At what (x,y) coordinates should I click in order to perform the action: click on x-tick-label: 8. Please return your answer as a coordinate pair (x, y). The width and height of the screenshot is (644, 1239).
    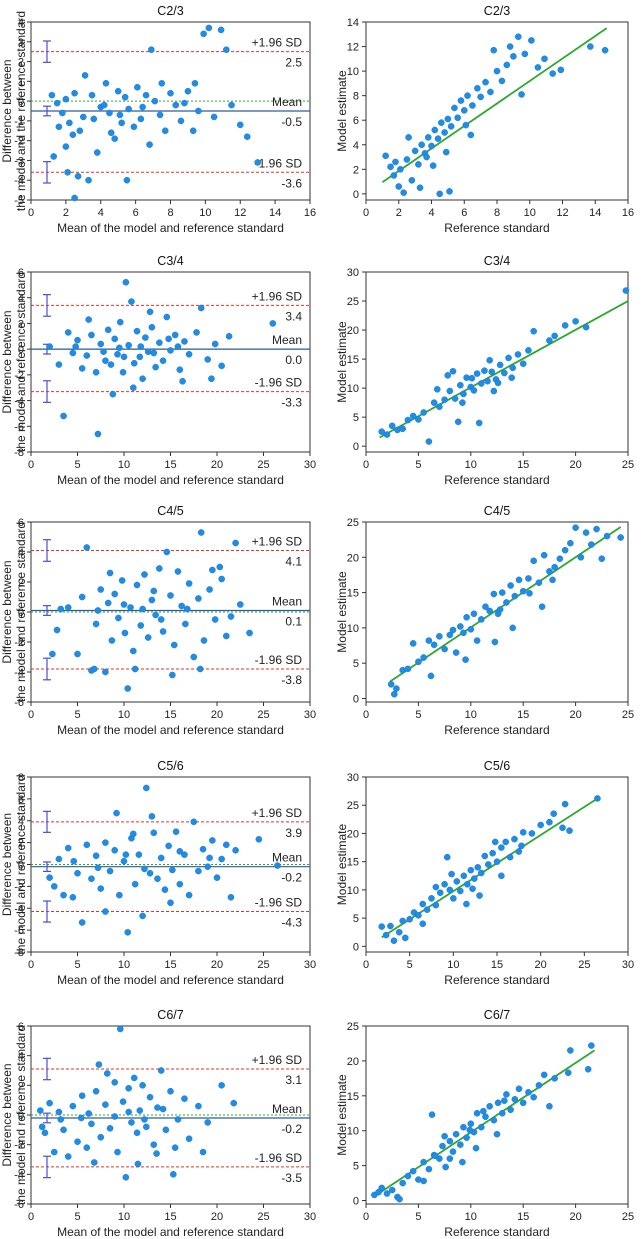
    Looking at the image, I should click on (170, 213).